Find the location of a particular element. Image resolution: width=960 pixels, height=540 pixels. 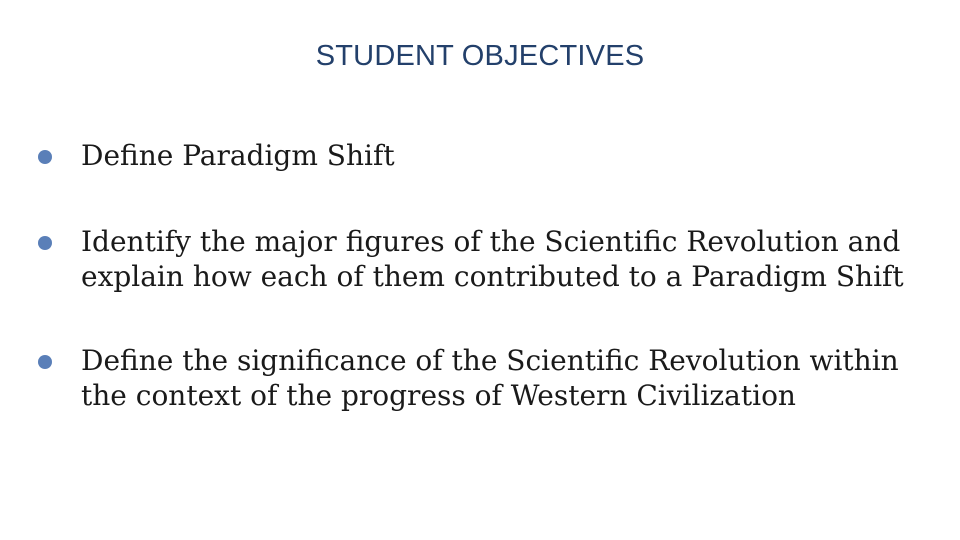

objective-item: Define Paradigm Shift is located at coordinates (488, 155).